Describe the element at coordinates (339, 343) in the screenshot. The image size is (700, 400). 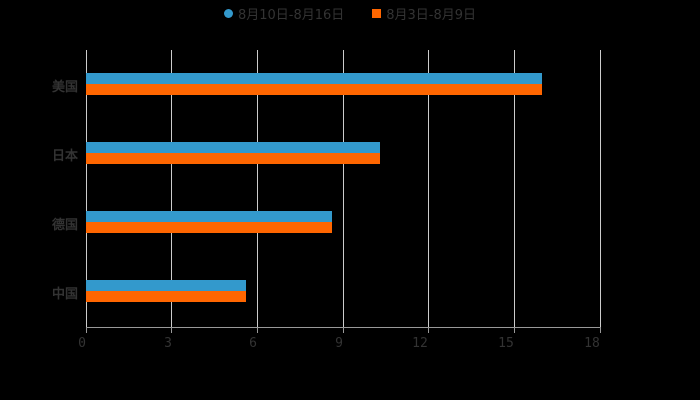
I see `x-tick-label: 9` at that location.